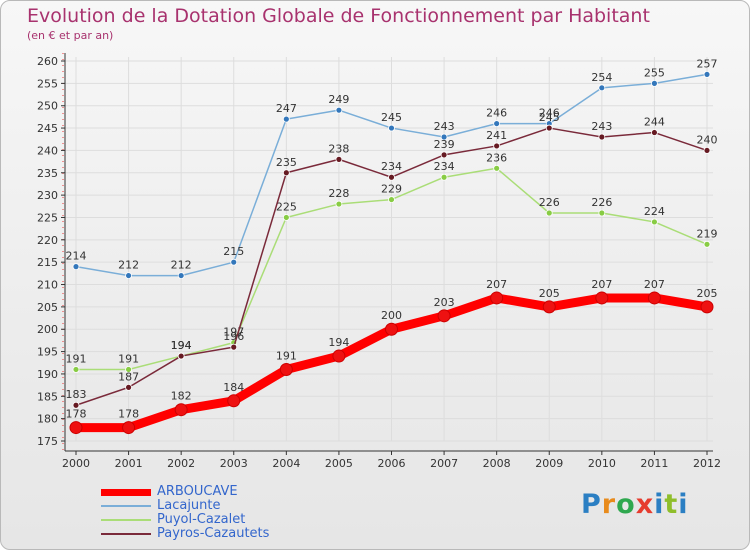 Image resolution: width=750 pixels, height=550 pixels. What do you see at coordinates (654, 211) in the screenshot?
I see `data-label: 224` at bounding box center [654, 211].